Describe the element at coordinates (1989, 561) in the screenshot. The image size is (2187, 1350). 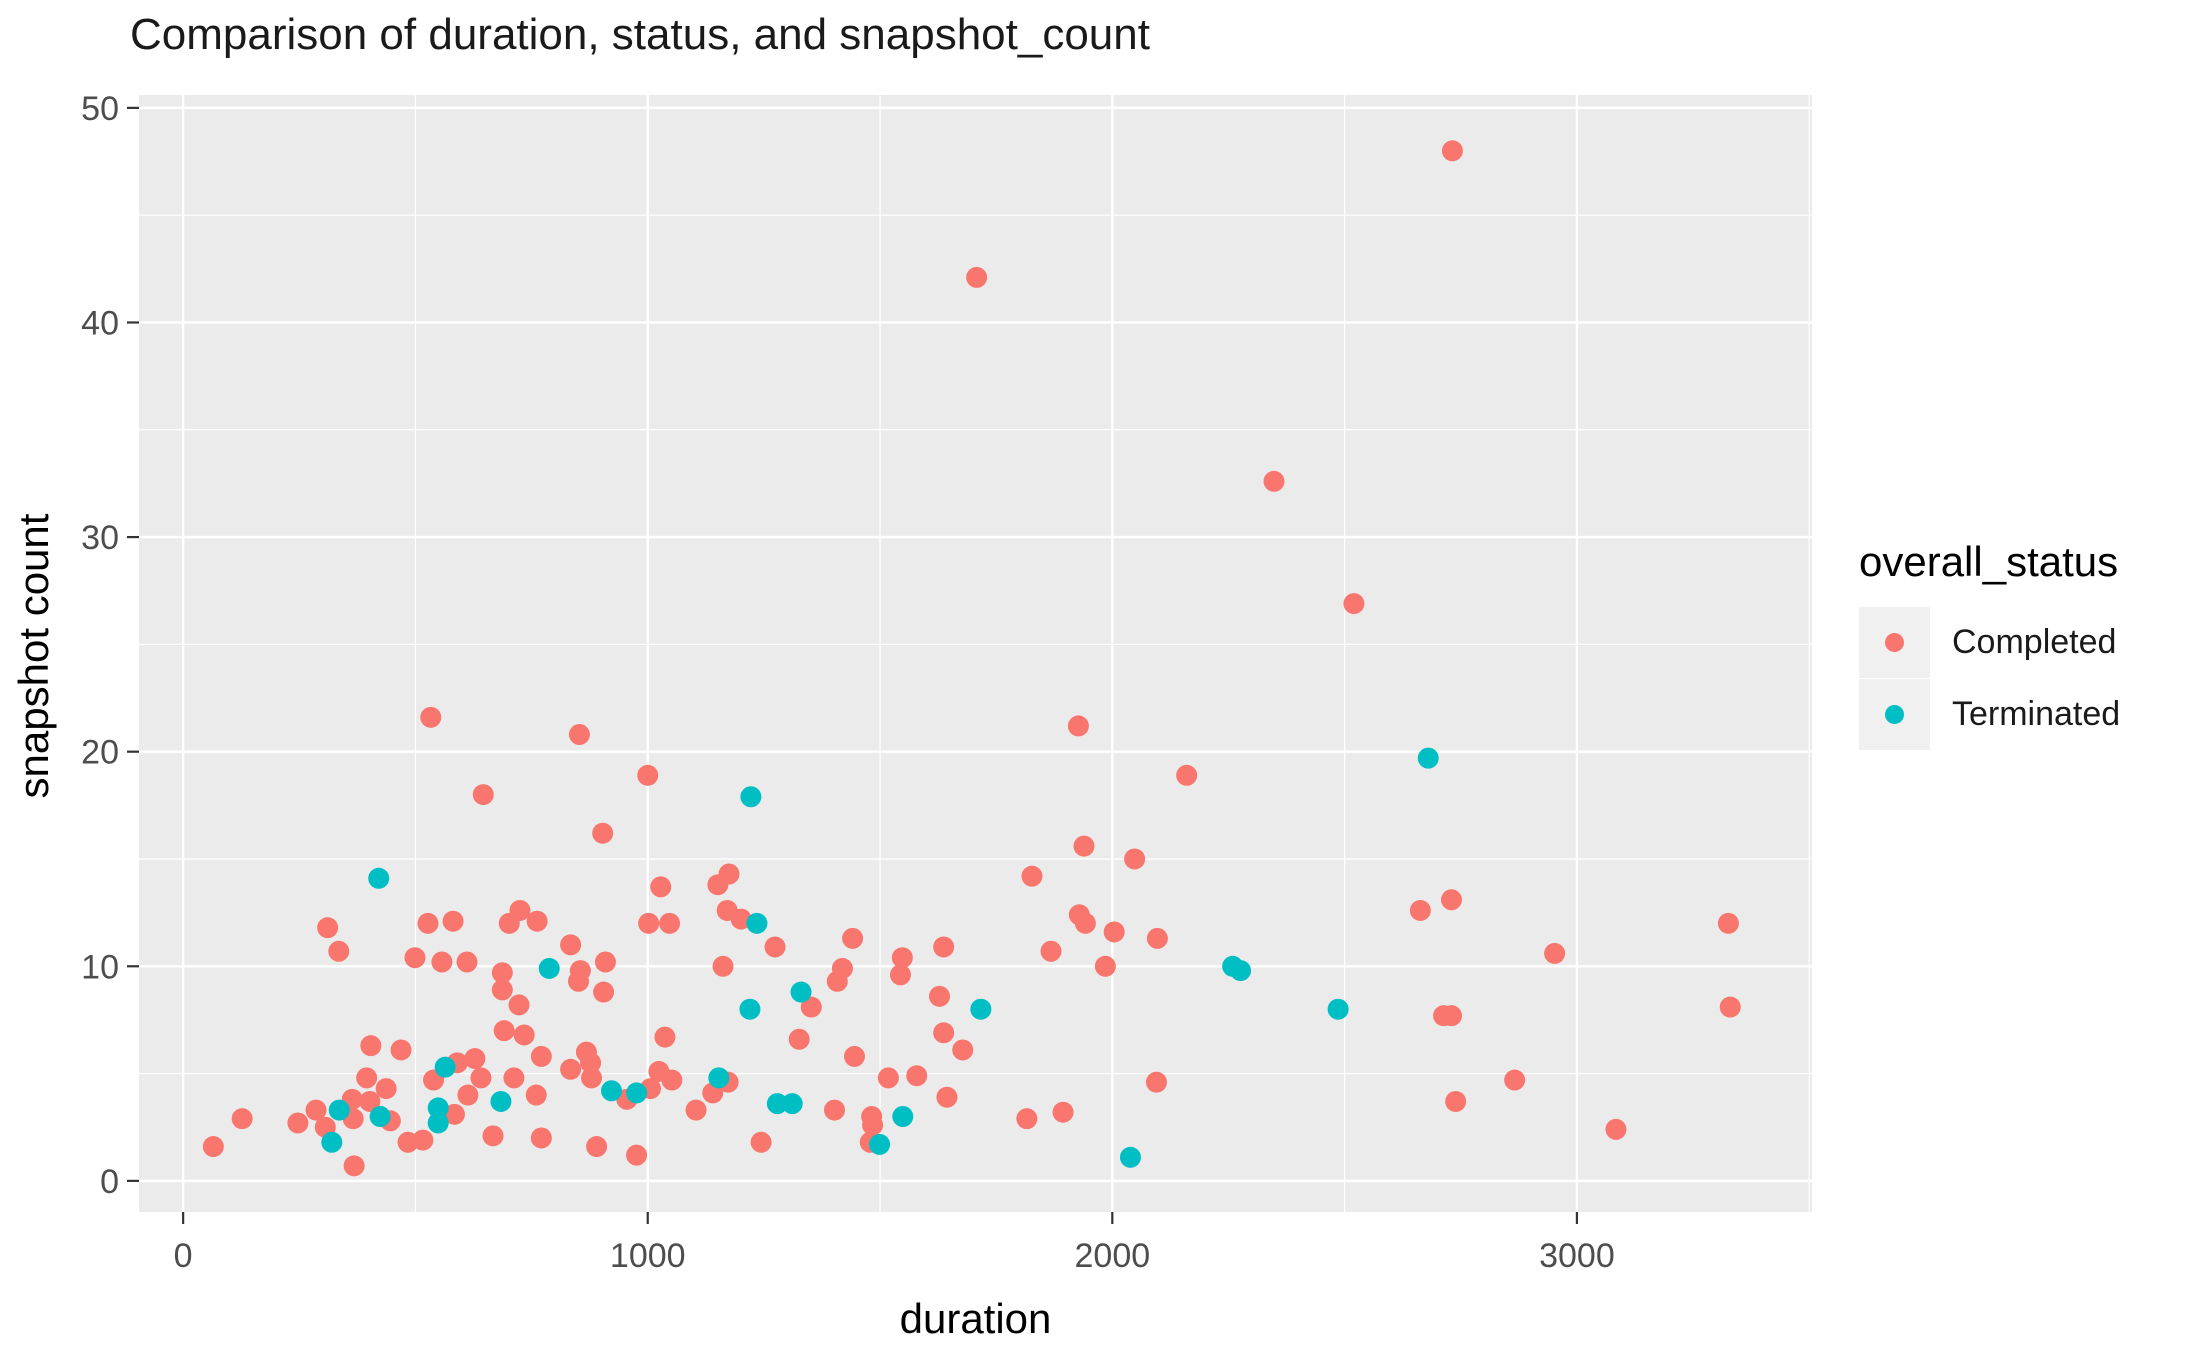
I see `legend-title: overall_status` at that location.